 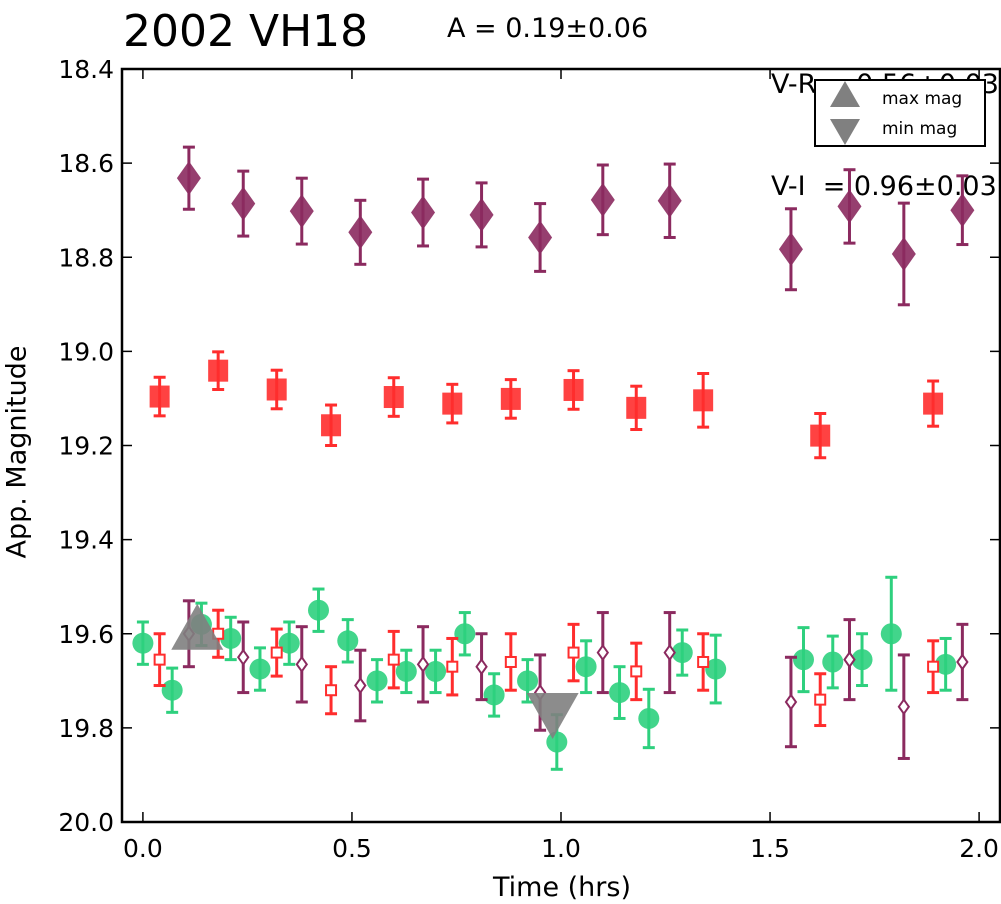 What do you see at coordinates (548, 28) in the screenshot?
I see `amplitude-label: A = 0.19±0.06` at bounding box center [548, 28].